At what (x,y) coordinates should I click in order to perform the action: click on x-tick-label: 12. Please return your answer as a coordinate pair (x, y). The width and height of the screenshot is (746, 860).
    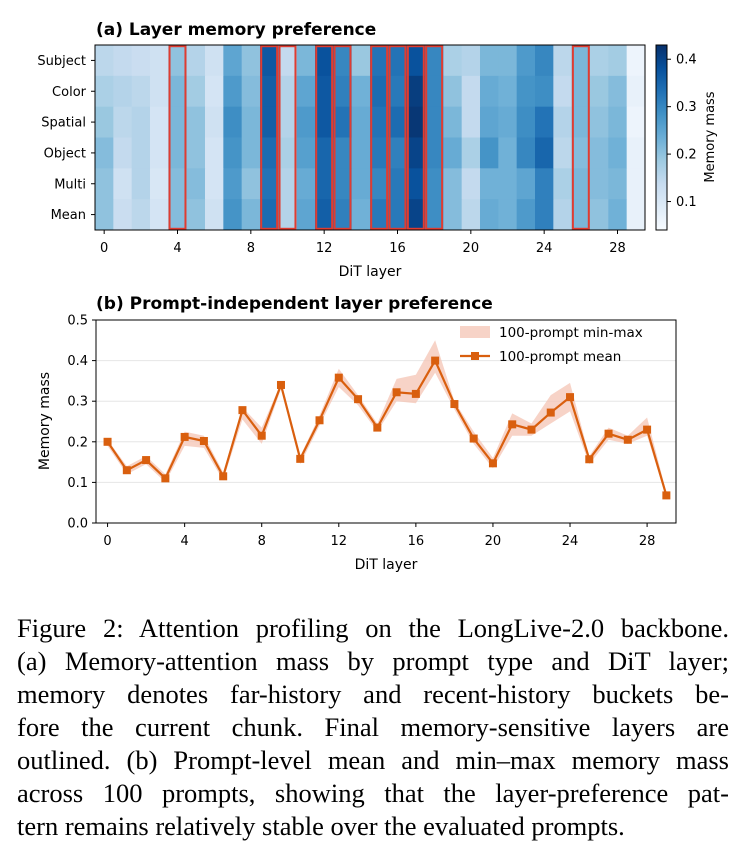
    Looking at the image, I should click on (324, 248).